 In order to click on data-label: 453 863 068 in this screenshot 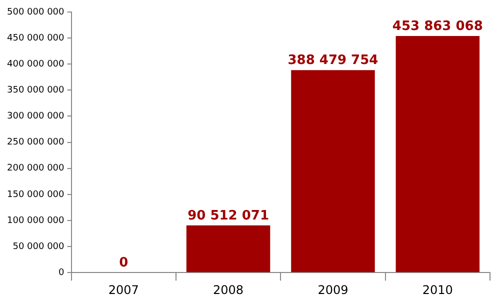, I will do `click(437, 26)`.